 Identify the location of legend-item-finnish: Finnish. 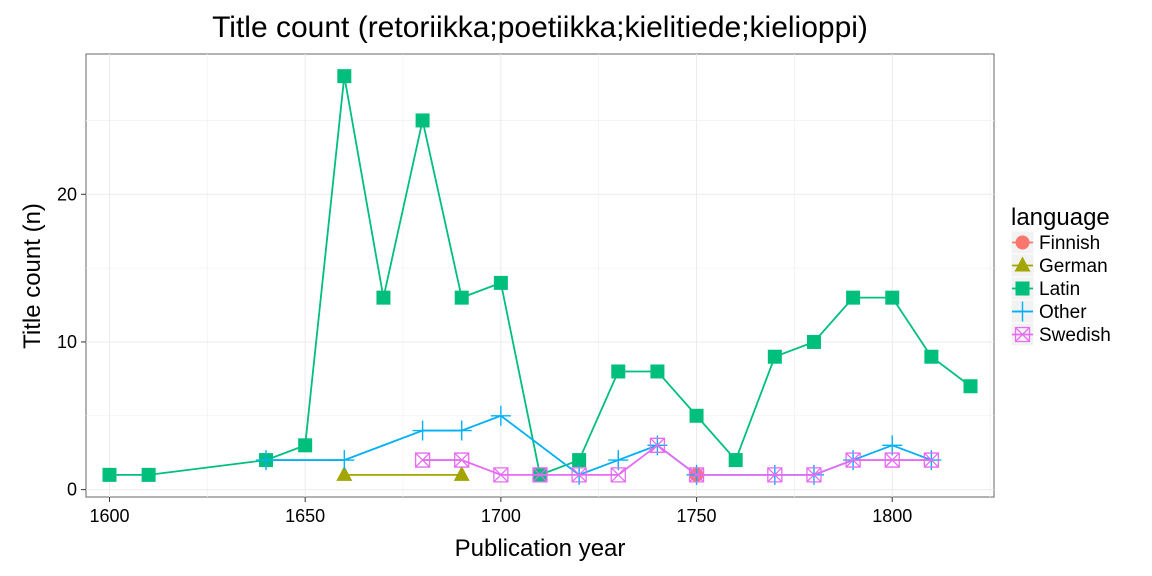
(1055, 242).